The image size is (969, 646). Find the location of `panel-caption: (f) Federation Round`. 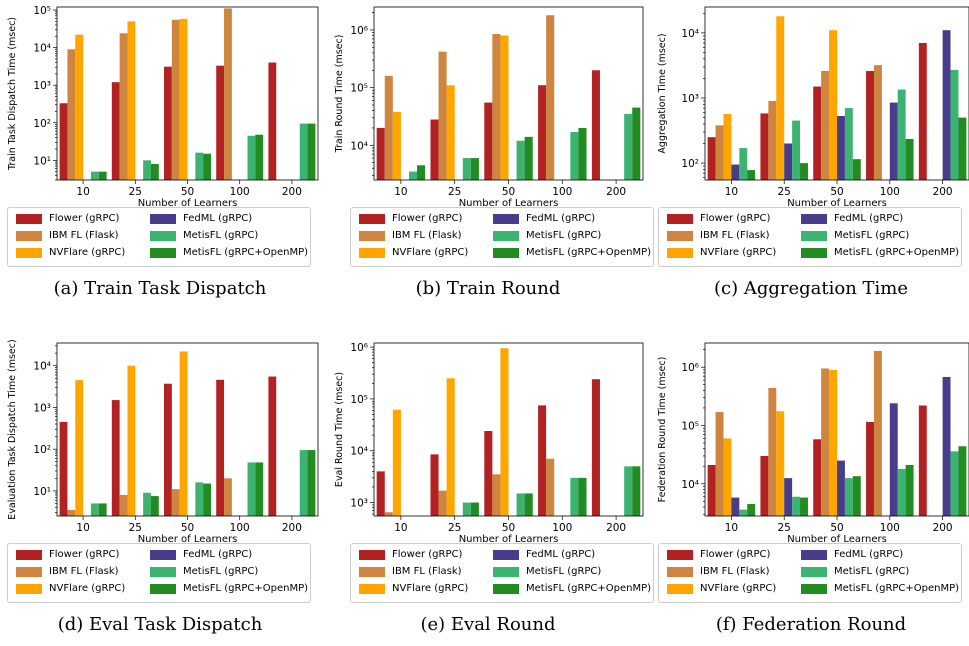

panel-caption: (f) Federation Round is located at coordinates (811, 624).